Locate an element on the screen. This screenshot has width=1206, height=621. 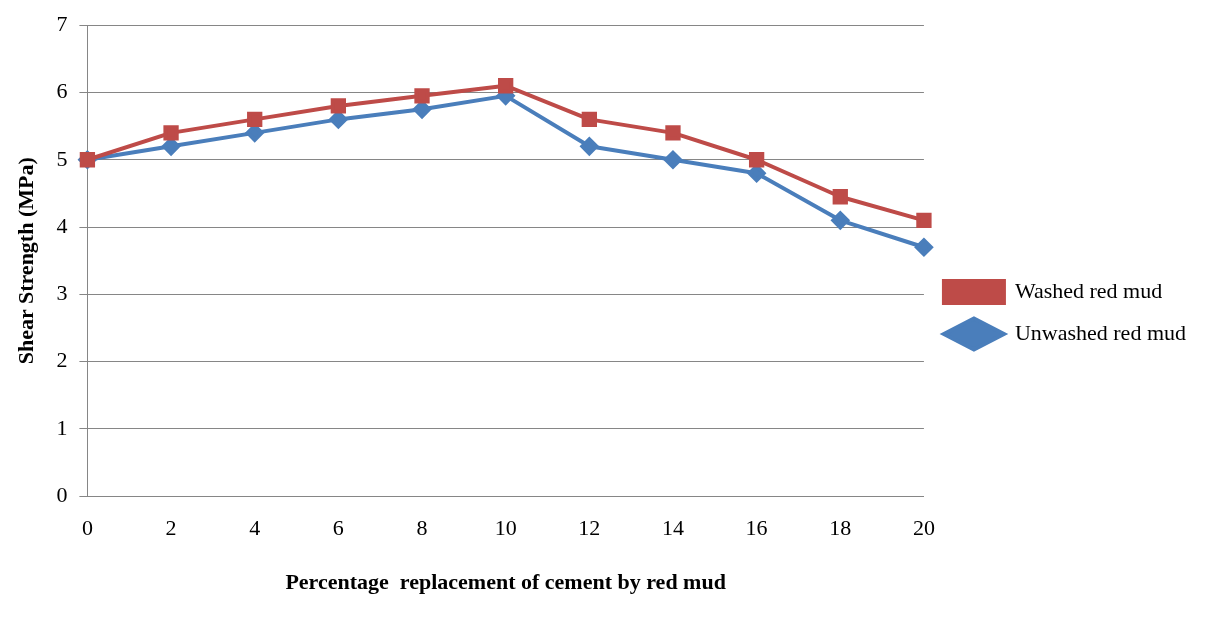
y-tick-label: 3 is located at coordinates (62, 293).